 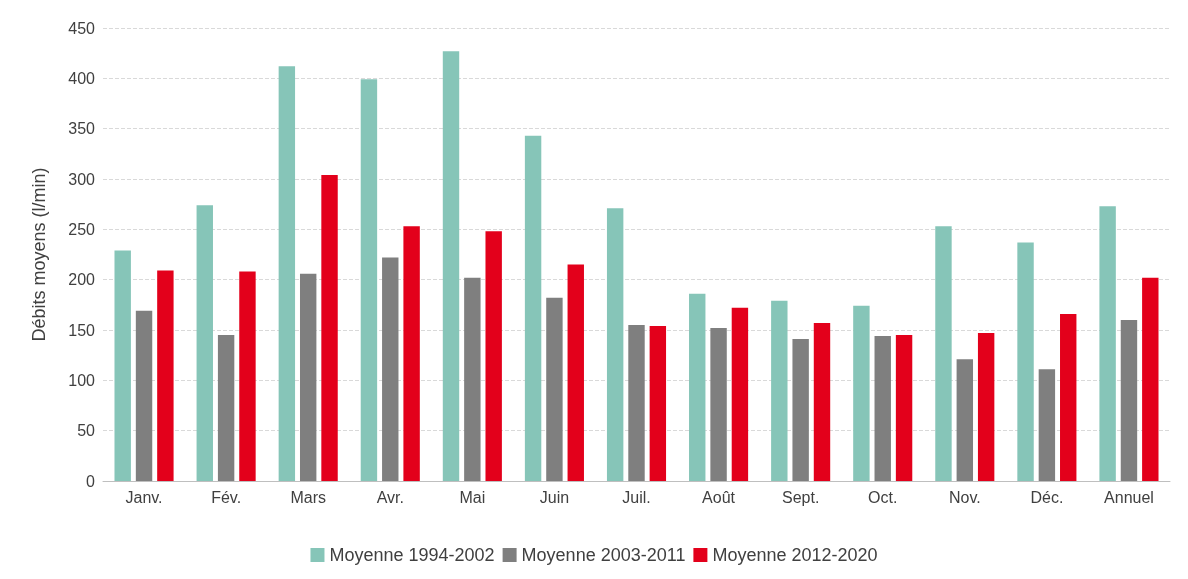 I want to click on y-tick-label: 400, so click(x=82, y=78).